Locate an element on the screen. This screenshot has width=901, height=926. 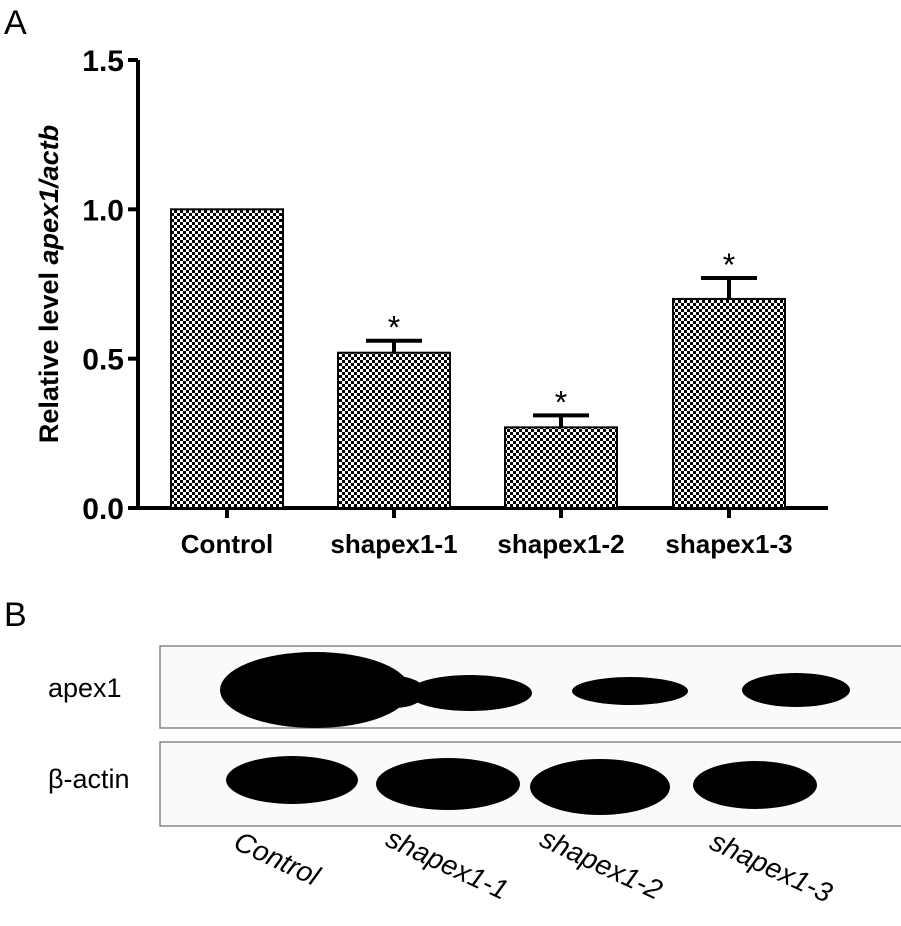
x-tick-label: shapex1-1 is located at coordinates (393, 544).